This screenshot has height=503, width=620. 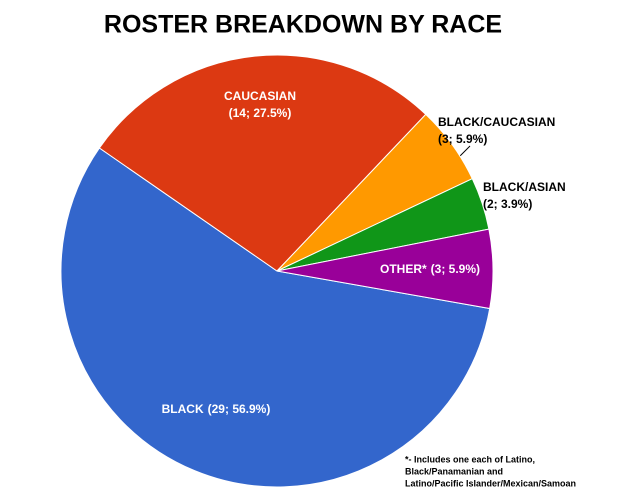 I want to click on value-label: (2; 3.9%), so click(x=507, y=204).